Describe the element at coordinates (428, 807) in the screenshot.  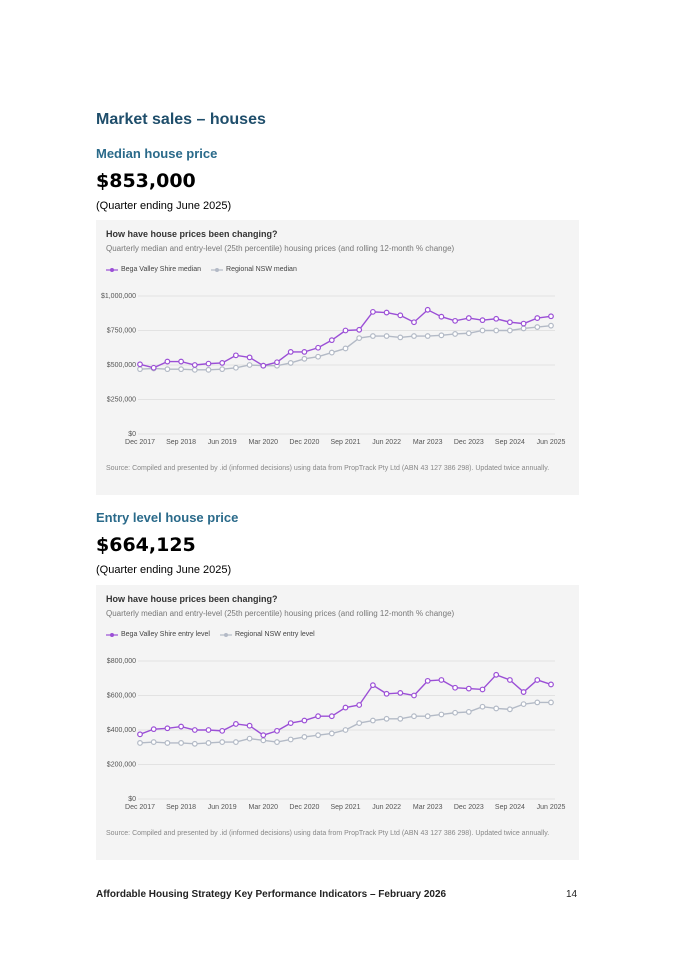
I see `x-tick-label: Mar 2023` at that location.